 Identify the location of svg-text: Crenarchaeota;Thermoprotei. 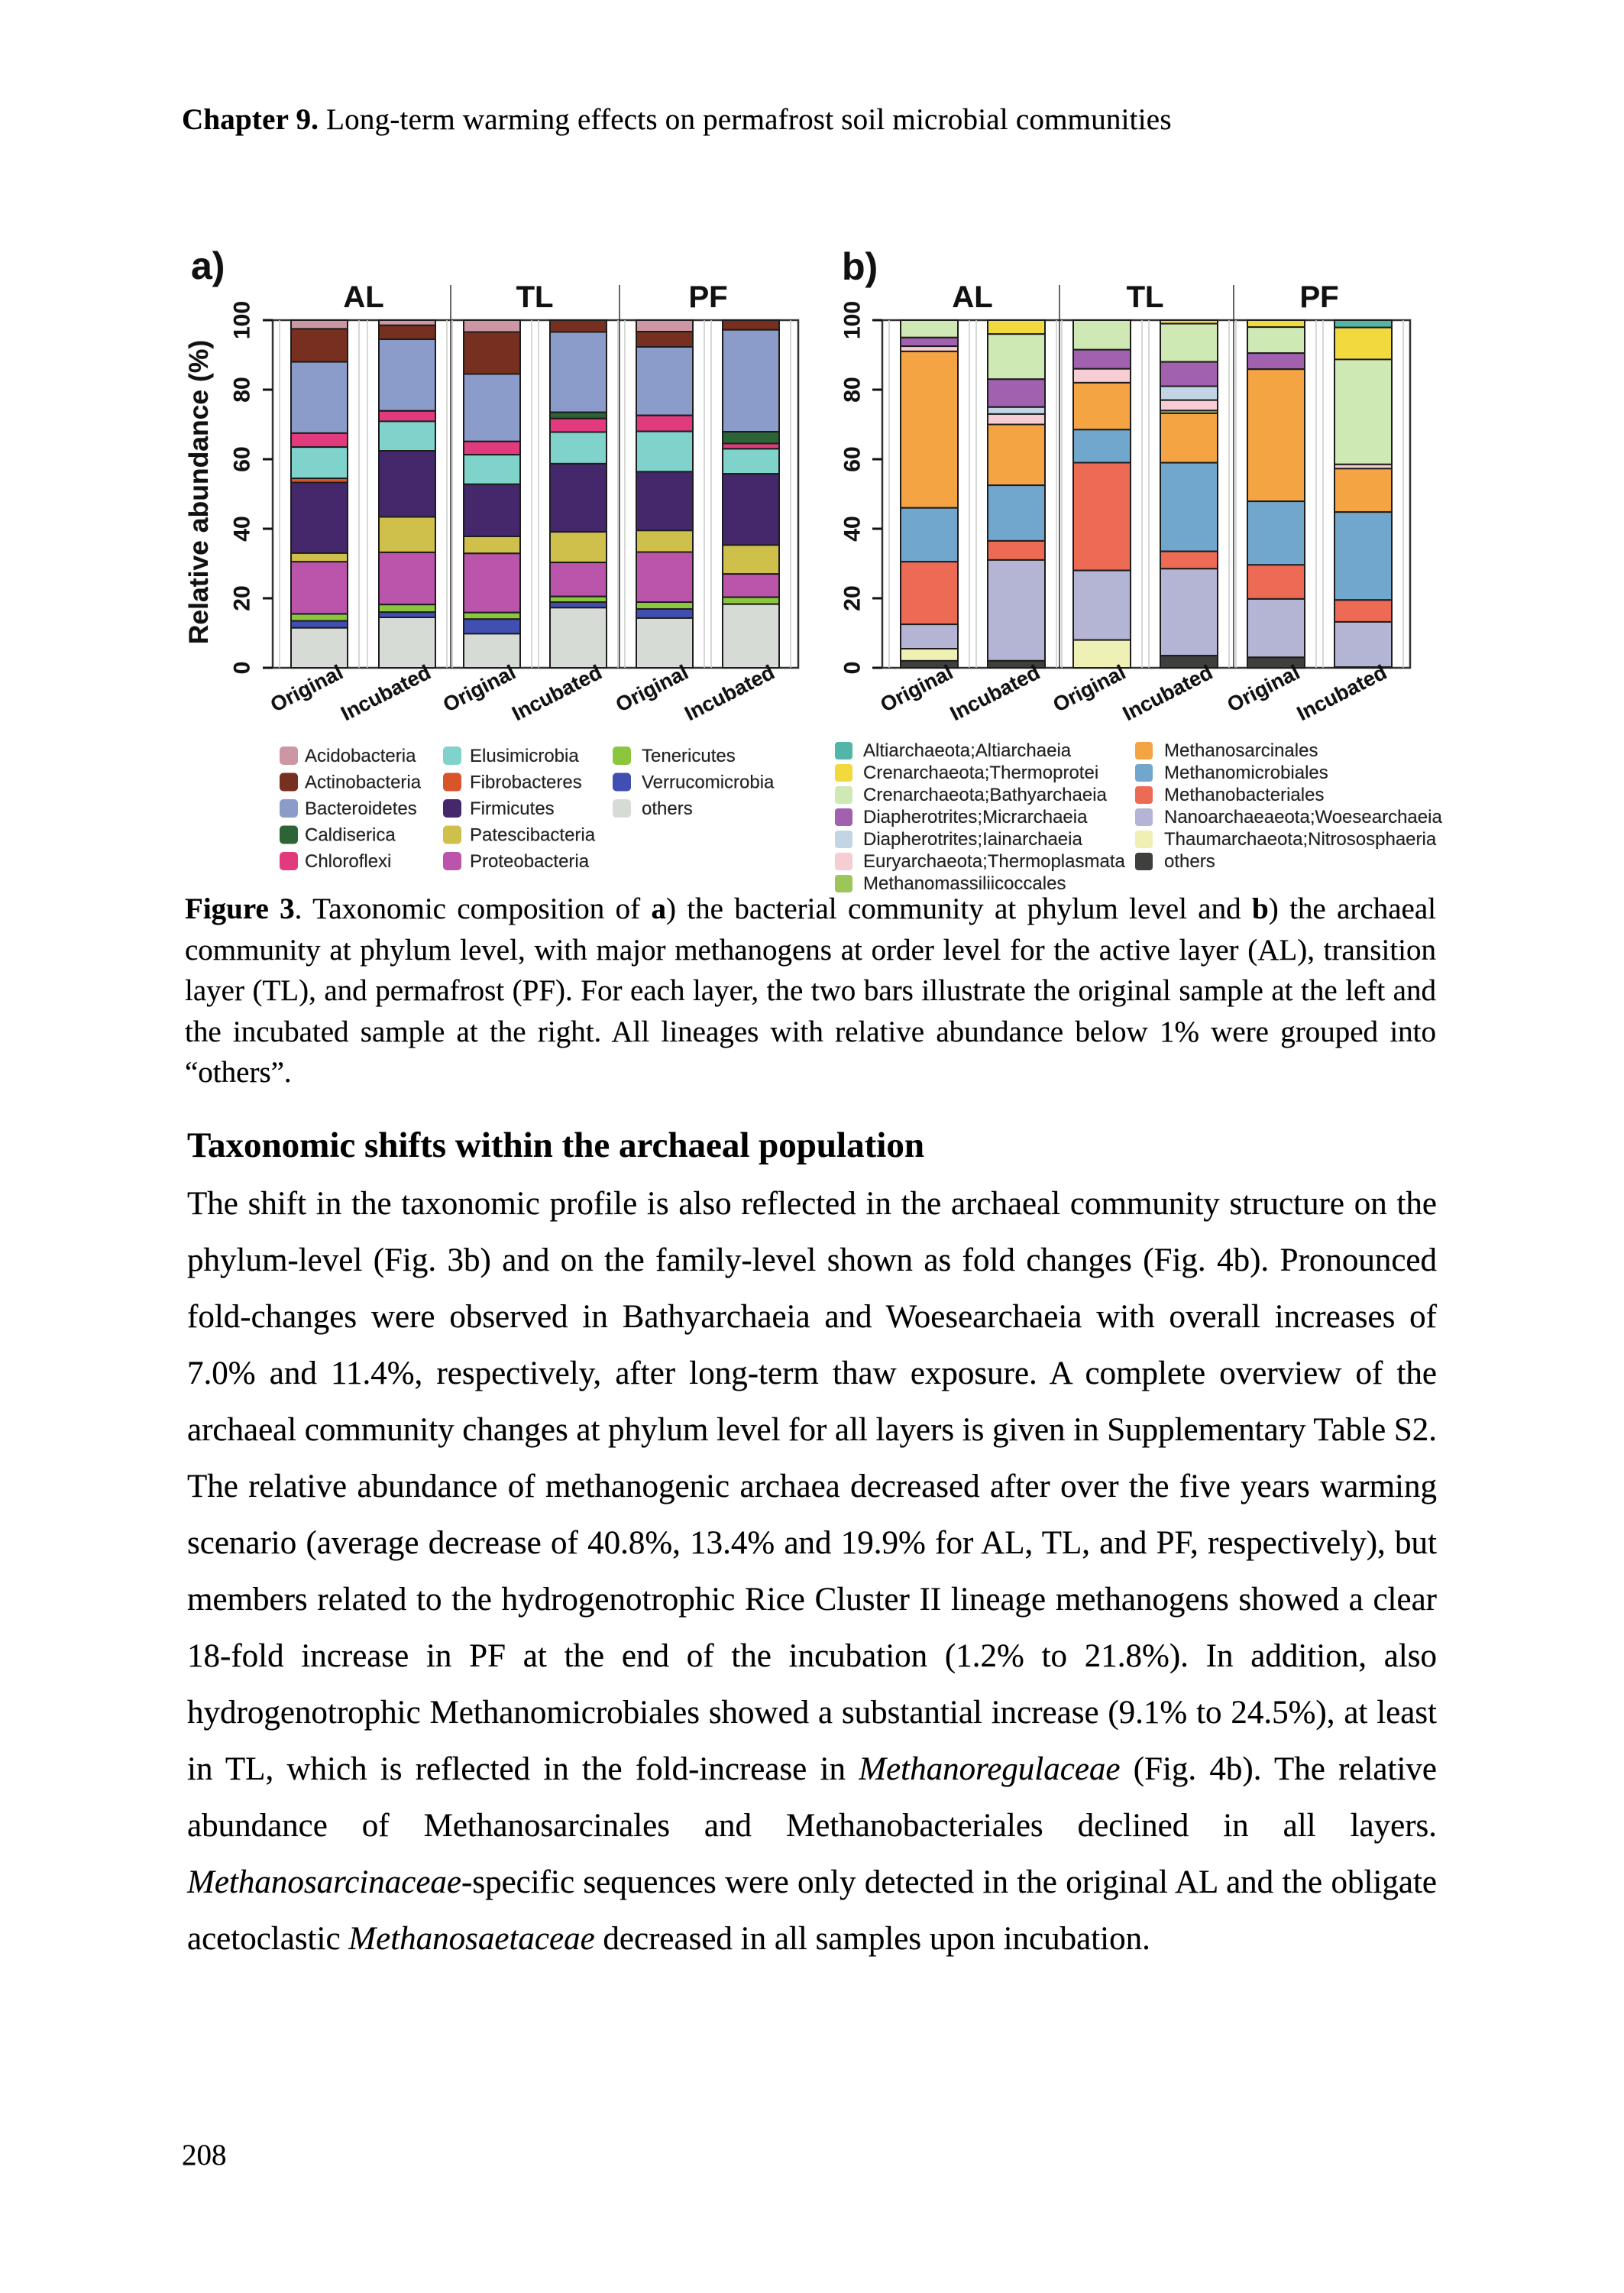
(980, 773).